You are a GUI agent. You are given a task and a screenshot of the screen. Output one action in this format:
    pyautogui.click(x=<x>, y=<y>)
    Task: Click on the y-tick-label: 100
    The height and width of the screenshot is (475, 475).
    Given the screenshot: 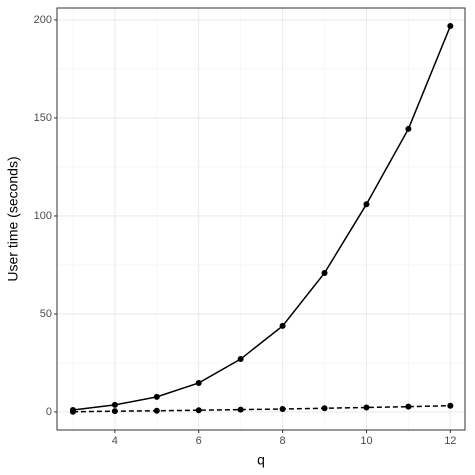 What is the action you would take?
    pyautogui.click(x=43, y=216)
    